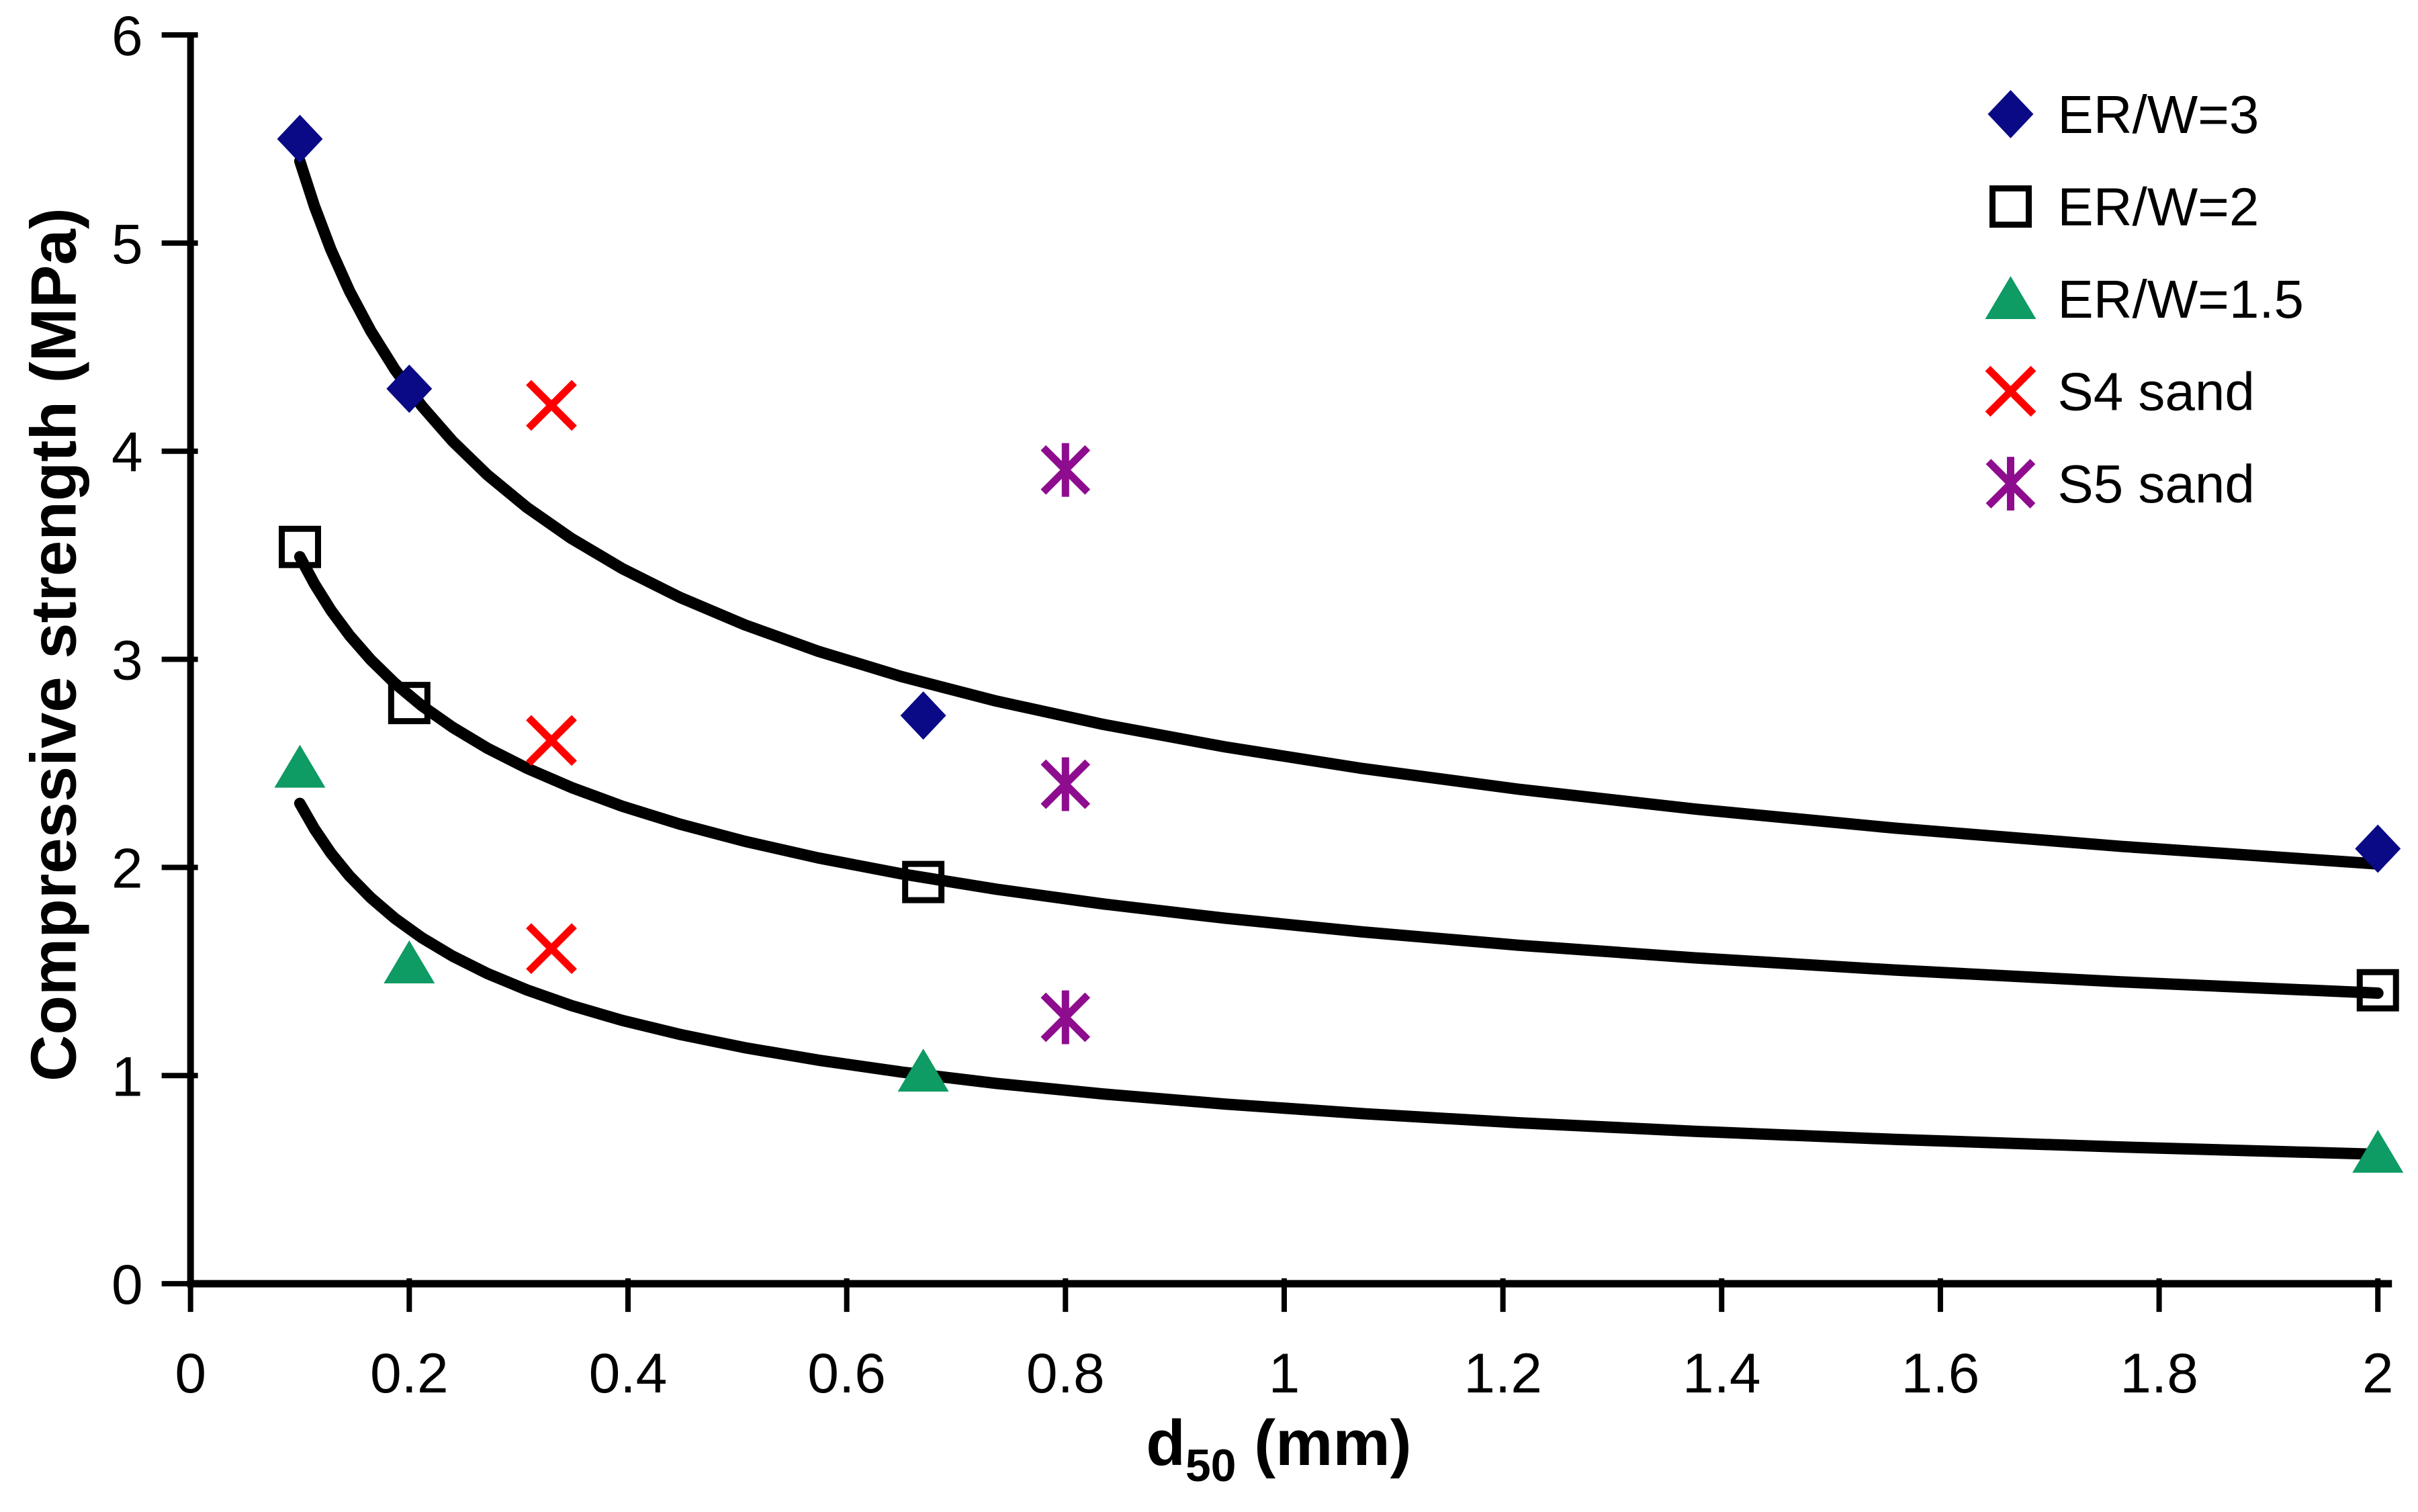 Image resolution: width=2418 pixels, height=1512 pixels. I want to click on x-axis-tick-label: 0.4, so click(628, 1373).